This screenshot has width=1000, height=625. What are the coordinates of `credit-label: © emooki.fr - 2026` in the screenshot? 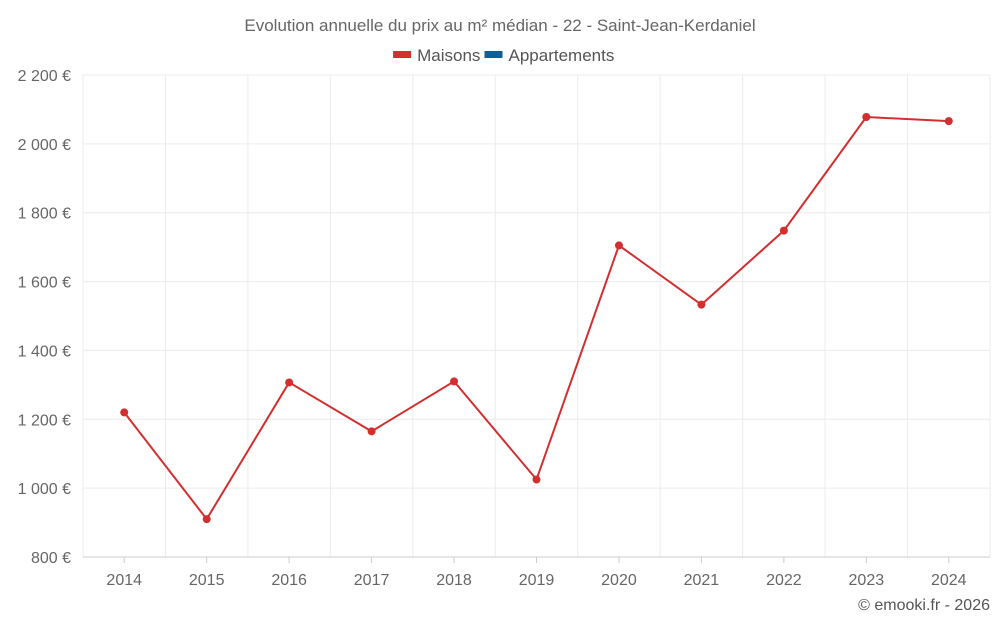 It's located at (924, 605).